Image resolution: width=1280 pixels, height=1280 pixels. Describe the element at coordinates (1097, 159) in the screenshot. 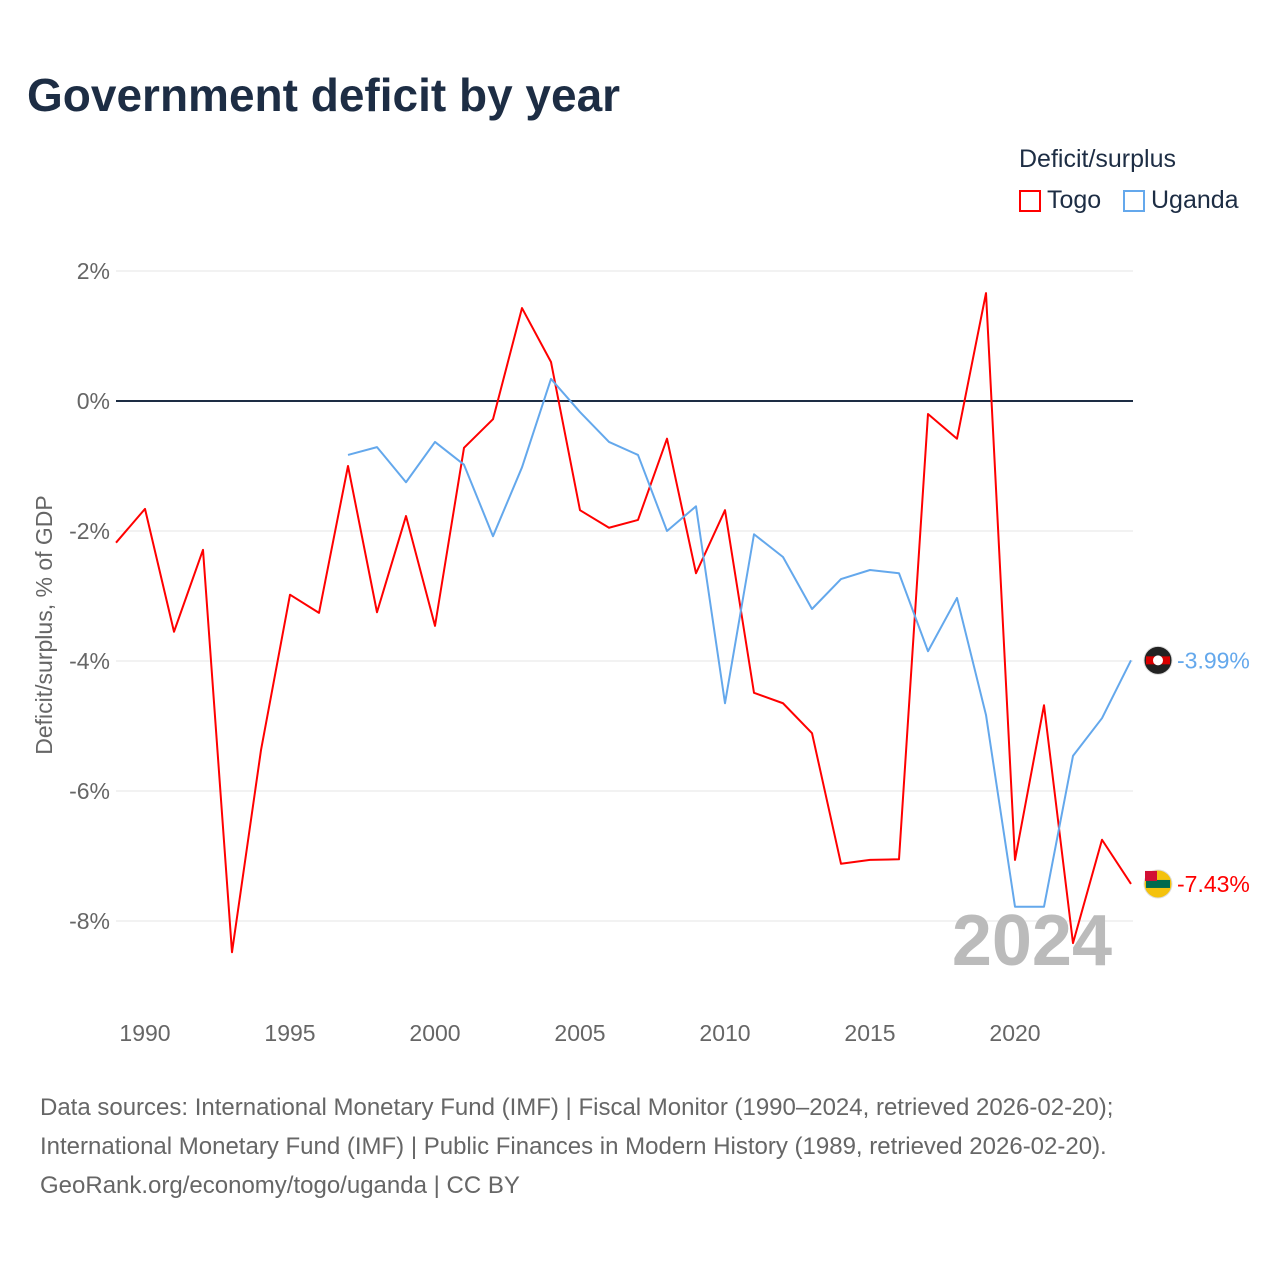

I see `legend-title: Deficit/surplus` at that location.